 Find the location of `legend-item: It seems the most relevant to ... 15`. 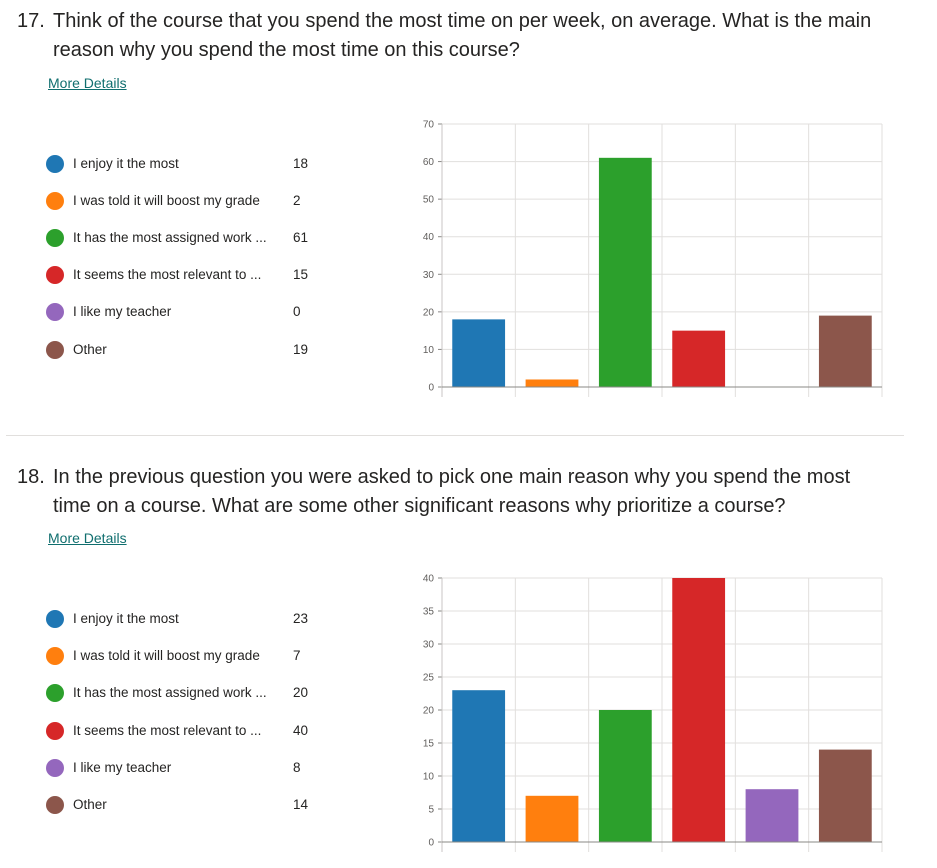

legend-item: It seems the most relevant to ... 15 is located at coordinates (186, 275).